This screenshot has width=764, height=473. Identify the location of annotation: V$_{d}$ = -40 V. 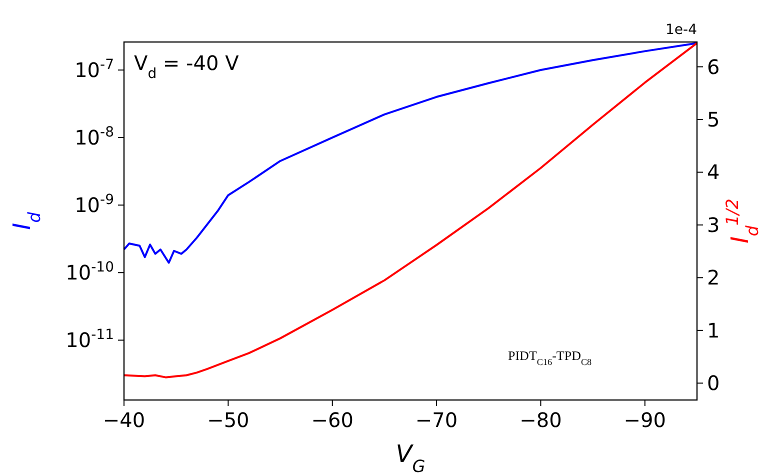
(187, 66).